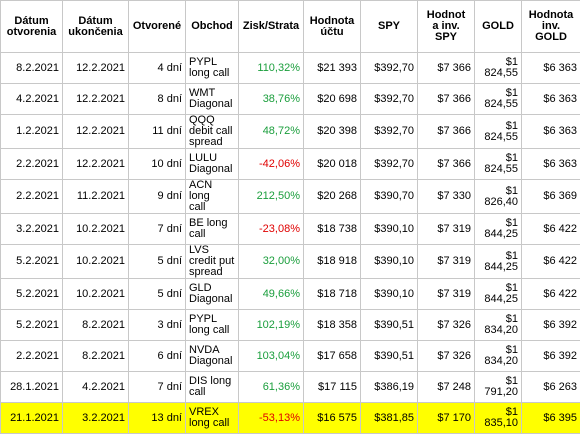  Describe the element at coordinates (389, 387) in the screenshot. I see `table-cell: $386,19` at that location.